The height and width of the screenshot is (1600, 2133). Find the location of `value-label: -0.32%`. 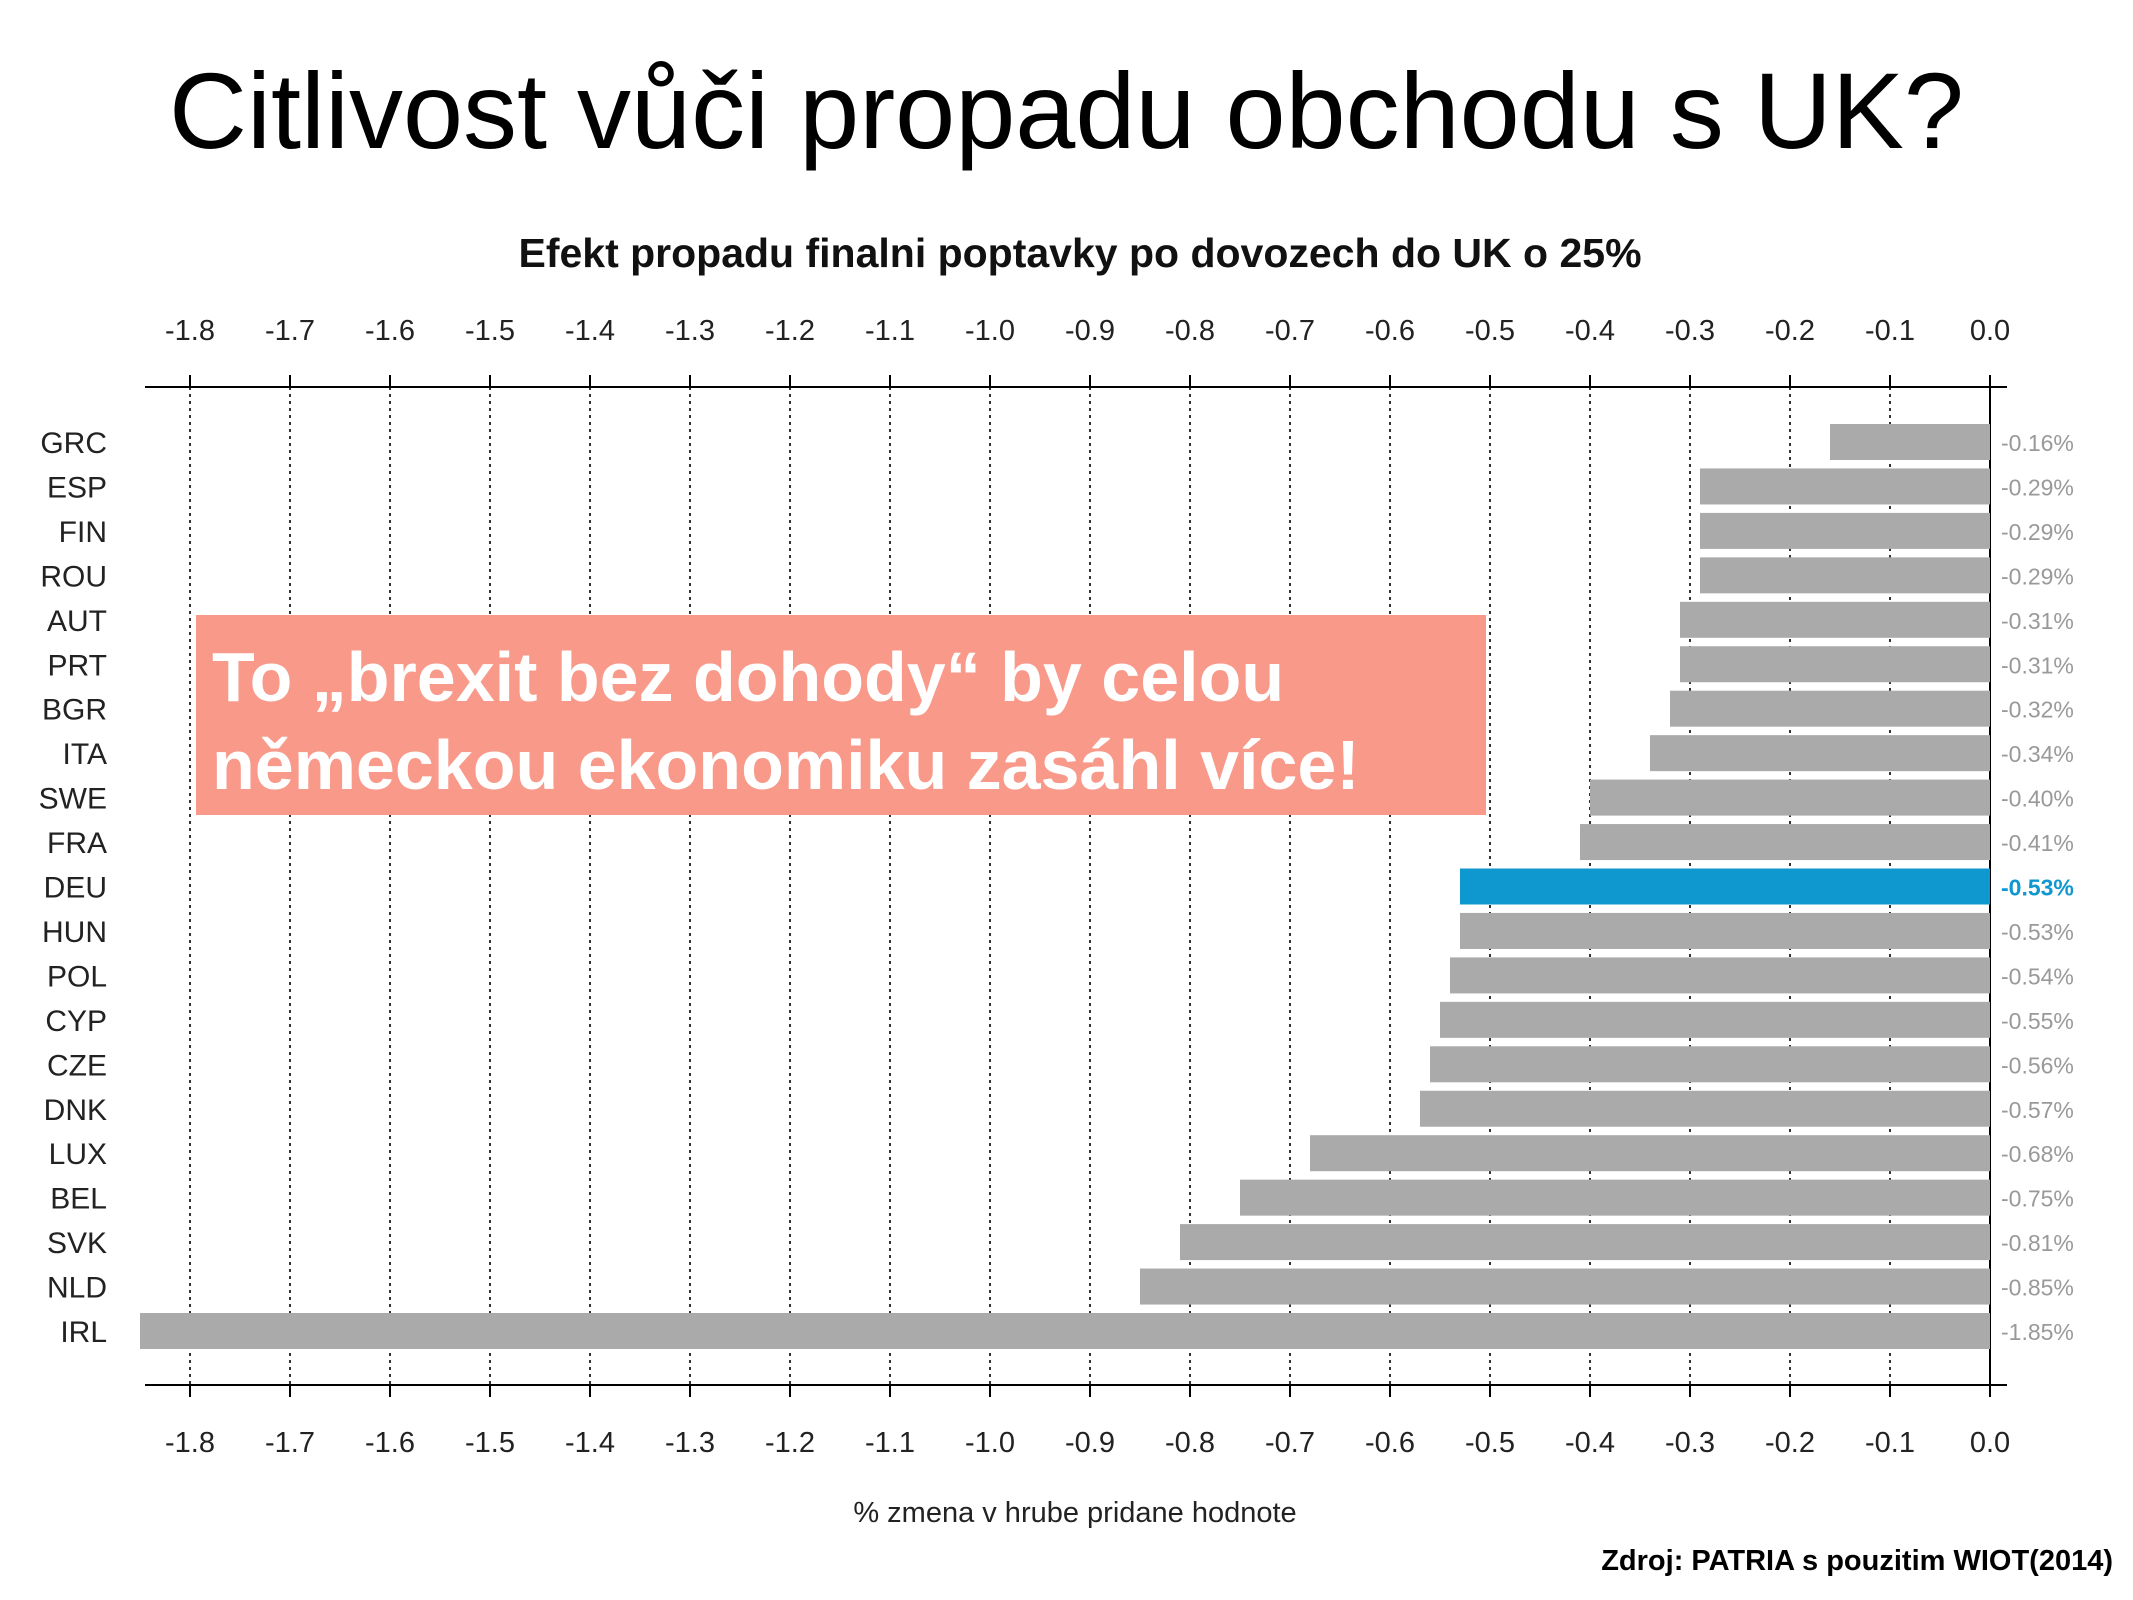

value-label: -0.32% is located at coordinates (2037, 710).